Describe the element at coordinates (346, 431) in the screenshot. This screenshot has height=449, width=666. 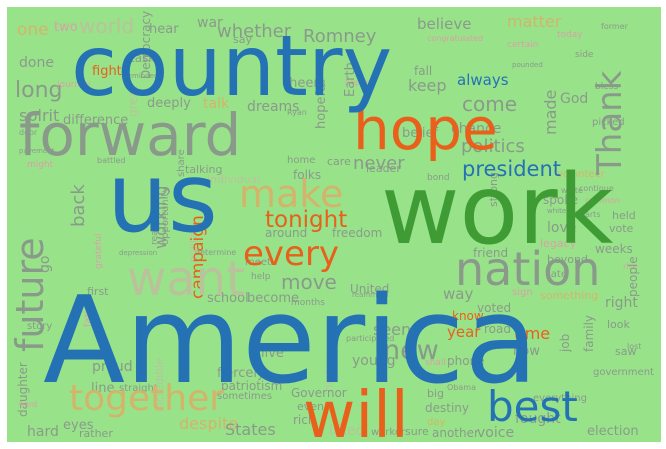
I see `word-lifted: lifted` at that location.